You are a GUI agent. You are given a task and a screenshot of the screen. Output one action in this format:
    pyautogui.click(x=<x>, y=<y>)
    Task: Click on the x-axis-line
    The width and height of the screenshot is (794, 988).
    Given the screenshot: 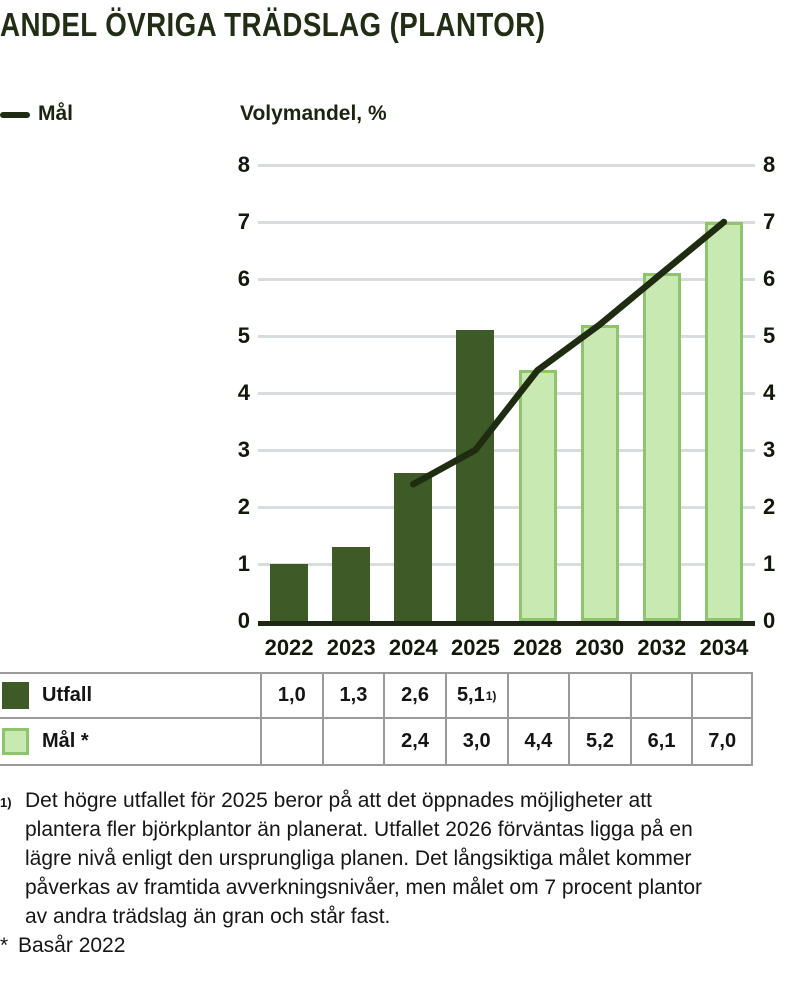 What is the action you would take?
    pyautogui.click(x=506, y=623)
    